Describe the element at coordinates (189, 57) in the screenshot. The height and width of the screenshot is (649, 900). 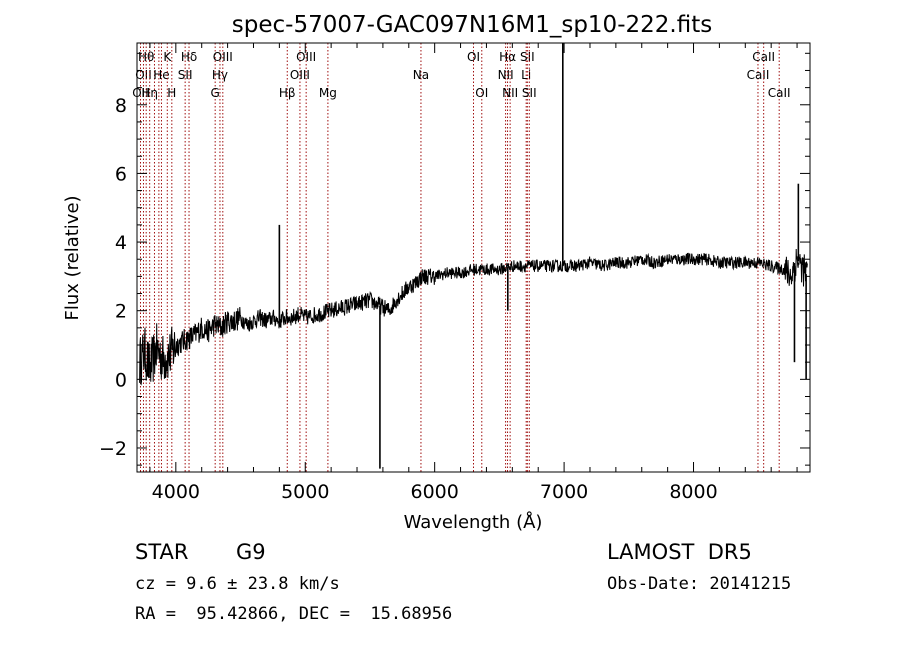
I see `spectral-line-label: Hδ` at that location.